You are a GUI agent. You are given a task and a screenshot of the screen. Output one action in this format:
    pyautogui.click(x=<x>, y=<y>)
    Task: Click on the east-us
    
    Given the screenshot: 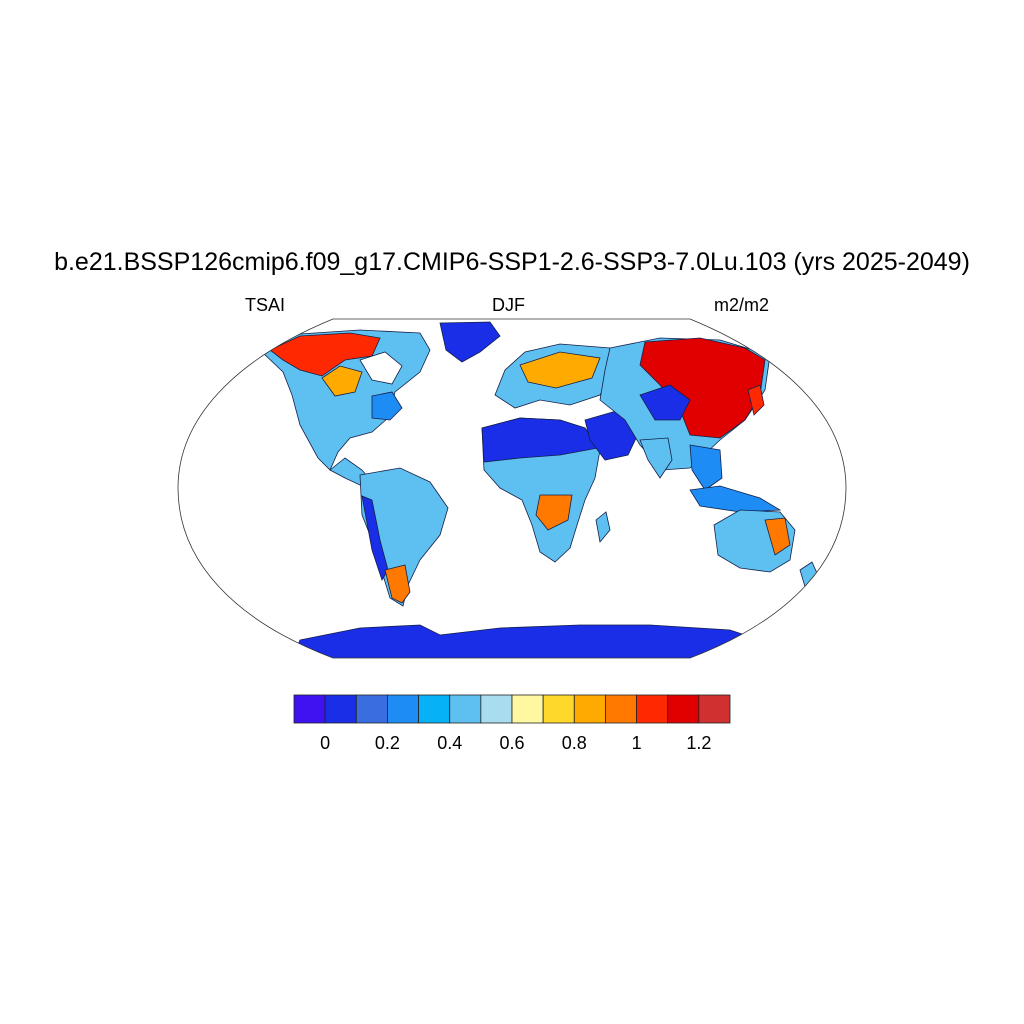 What is the action you would take?
    pyautogui.click(x=387, y=406)
    